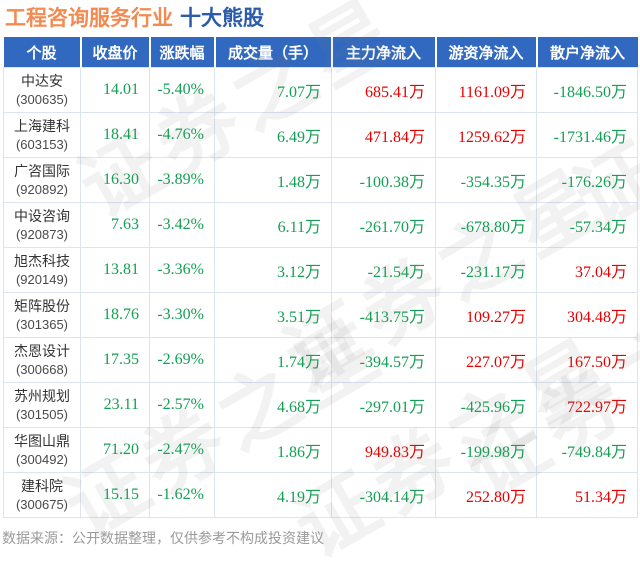 The image size is (640, 580). Describe the element at coordinates (383, 270) in the screenshot. I see `main-inflow-cell: -21.54万` at that location.